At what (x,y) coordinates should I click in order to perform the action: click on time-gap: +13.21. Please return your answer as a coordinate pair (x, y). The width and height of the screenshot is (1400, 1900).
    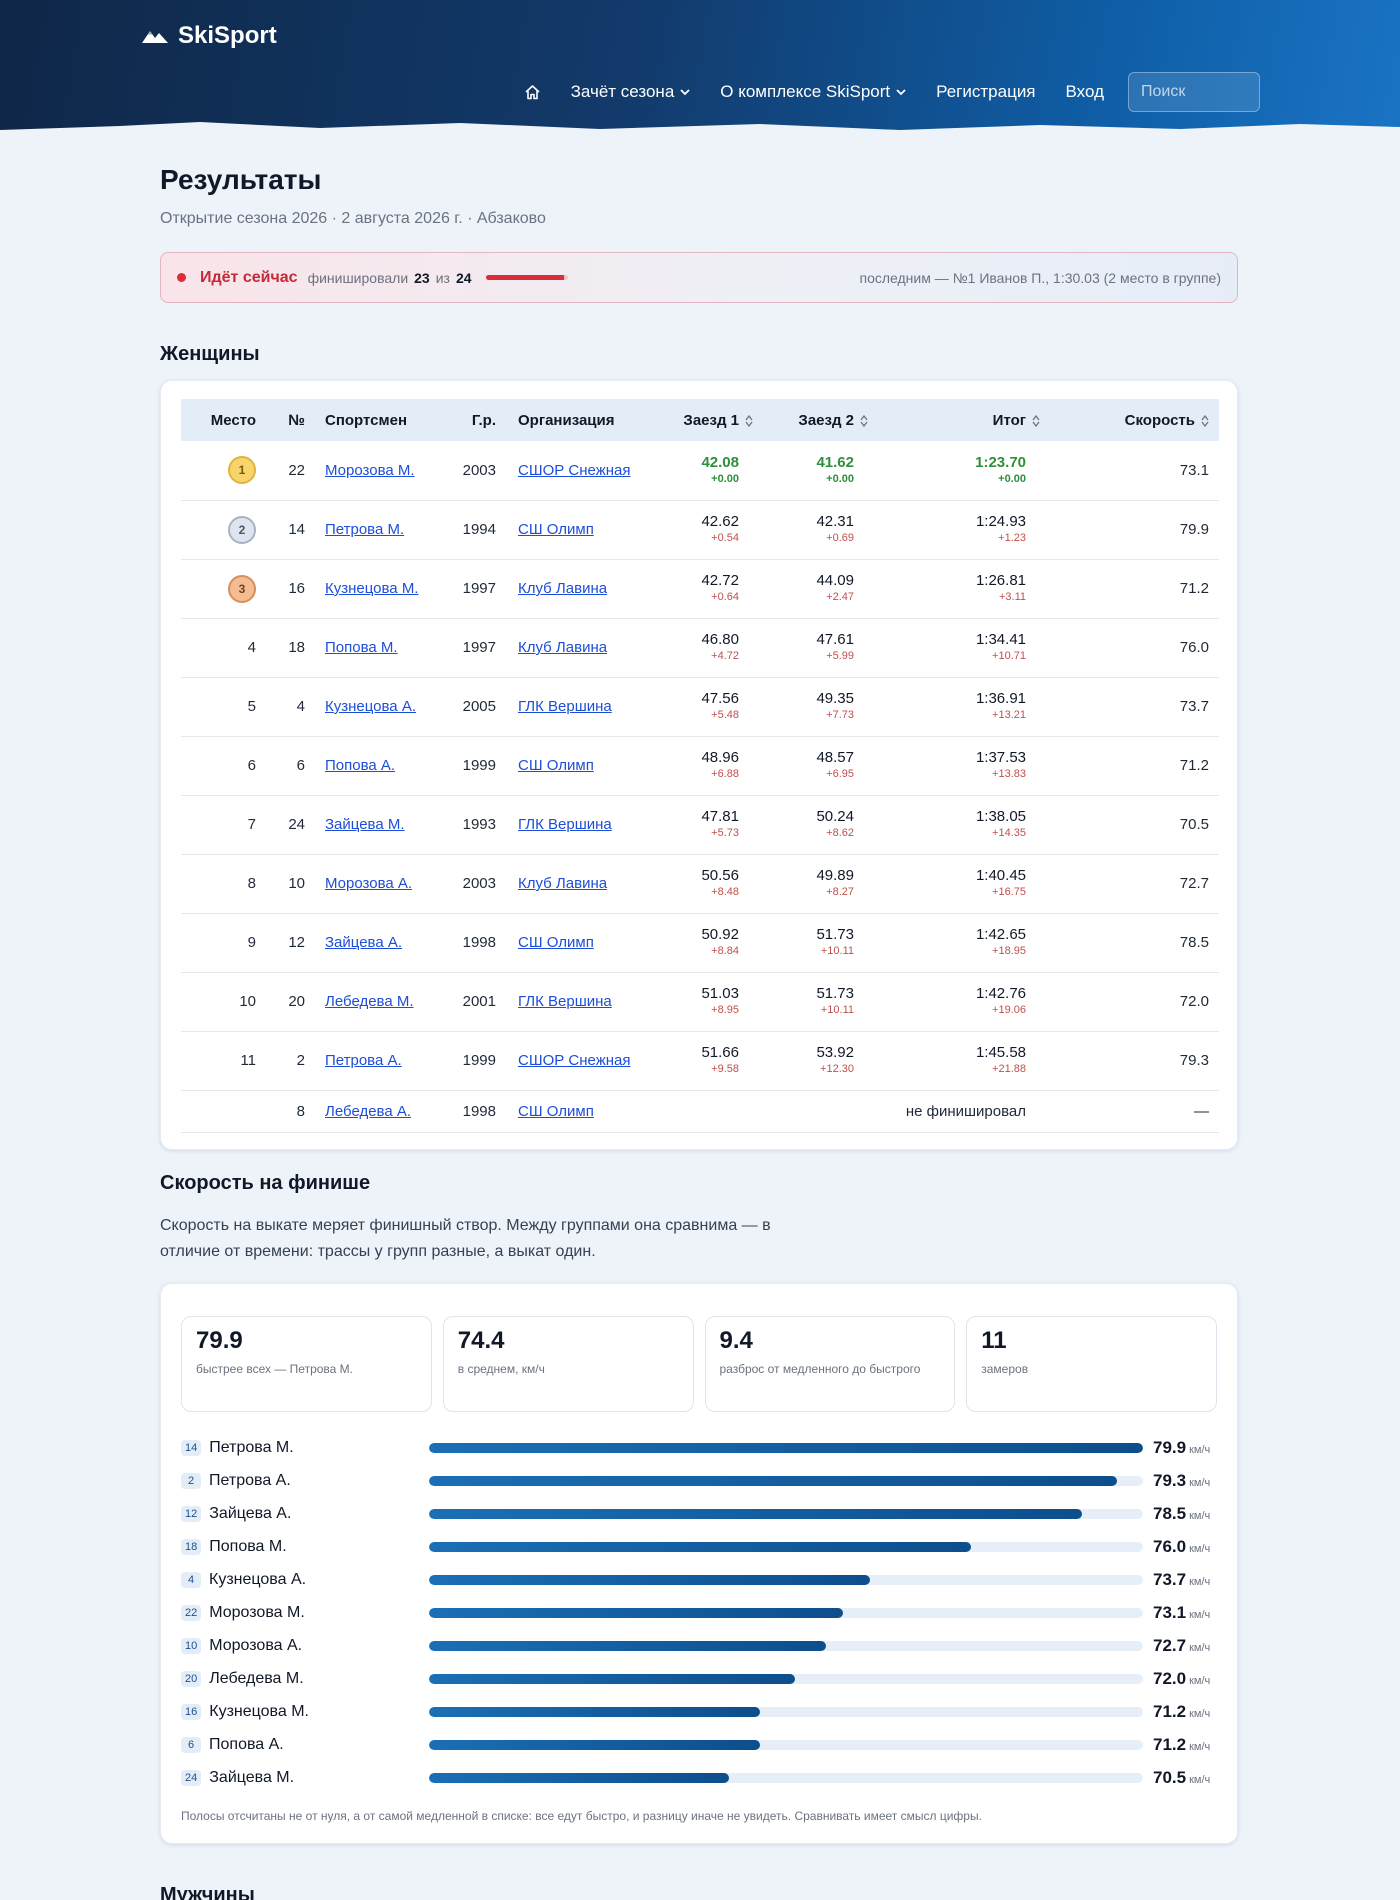
    Looking at the image, I should click on (1009, 715).